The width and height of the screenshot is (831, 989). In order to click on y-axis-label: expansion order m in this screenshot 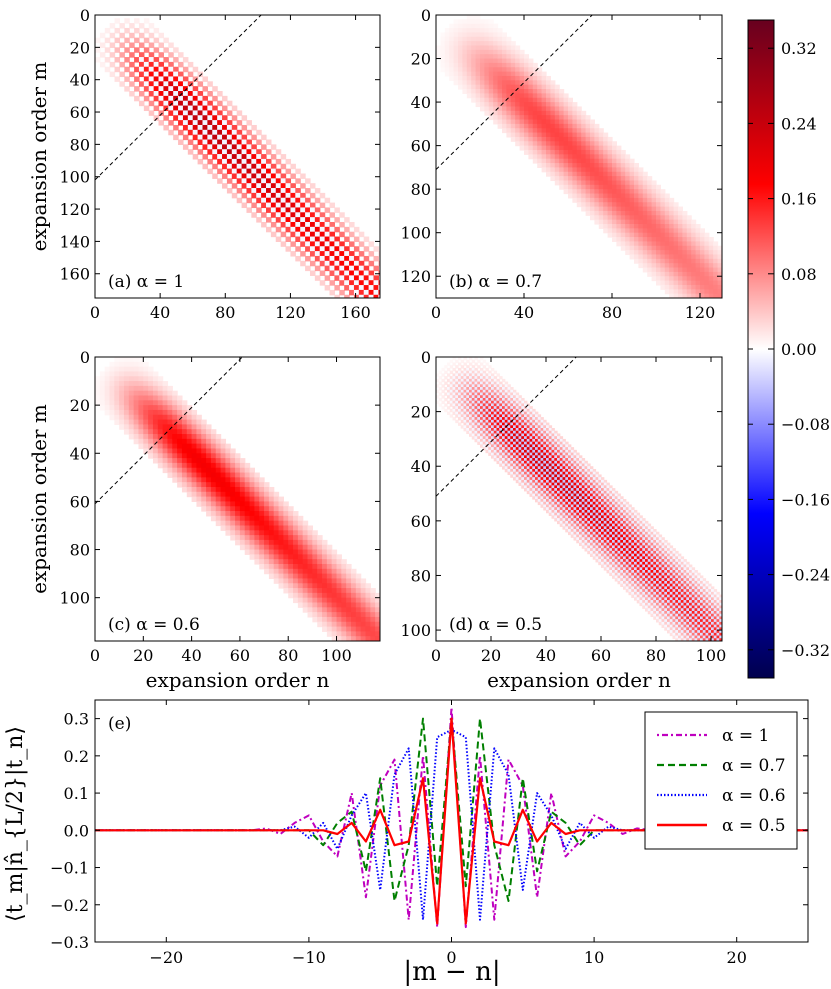, I will do `click(39, 157)`.